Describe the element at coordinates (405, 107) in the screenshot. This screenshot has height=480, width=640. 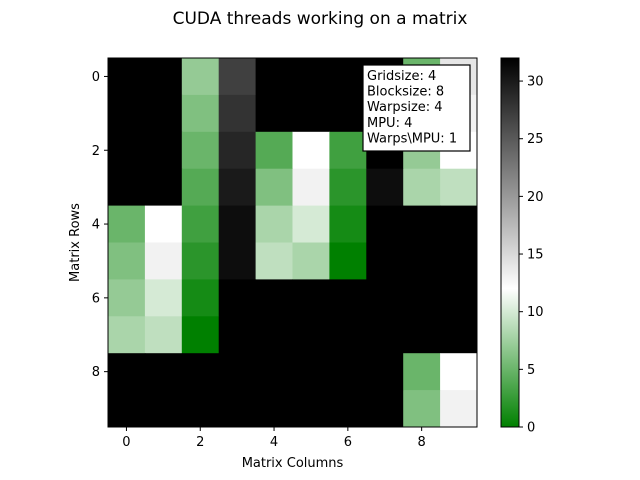
I see `annotation-line: Warpsize: 4` at that location.